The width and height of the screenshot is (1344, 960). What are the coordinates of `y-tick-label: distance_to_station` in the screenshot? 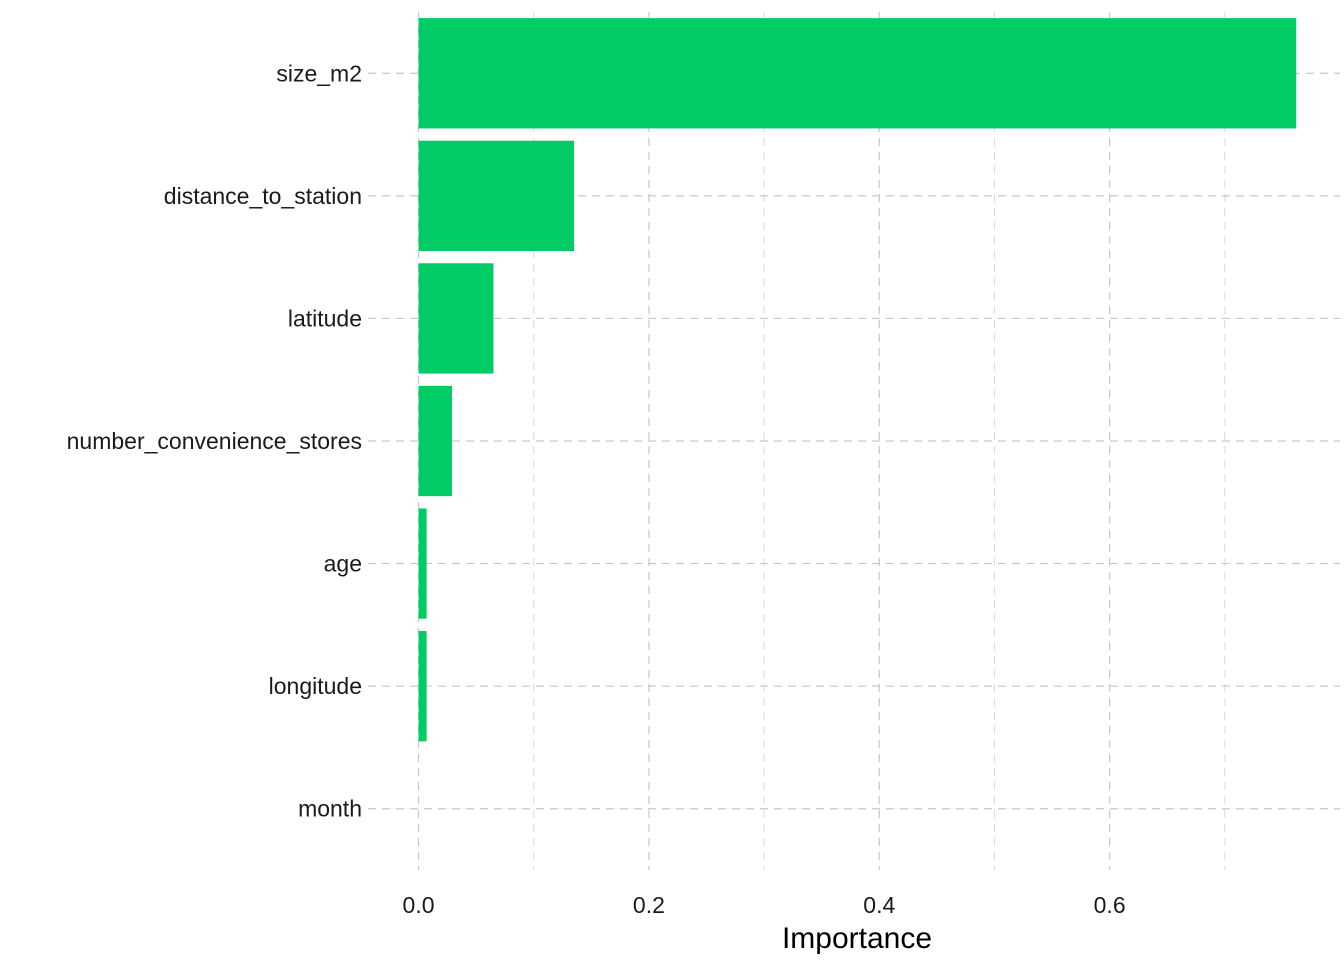 It's located at (263, 196).